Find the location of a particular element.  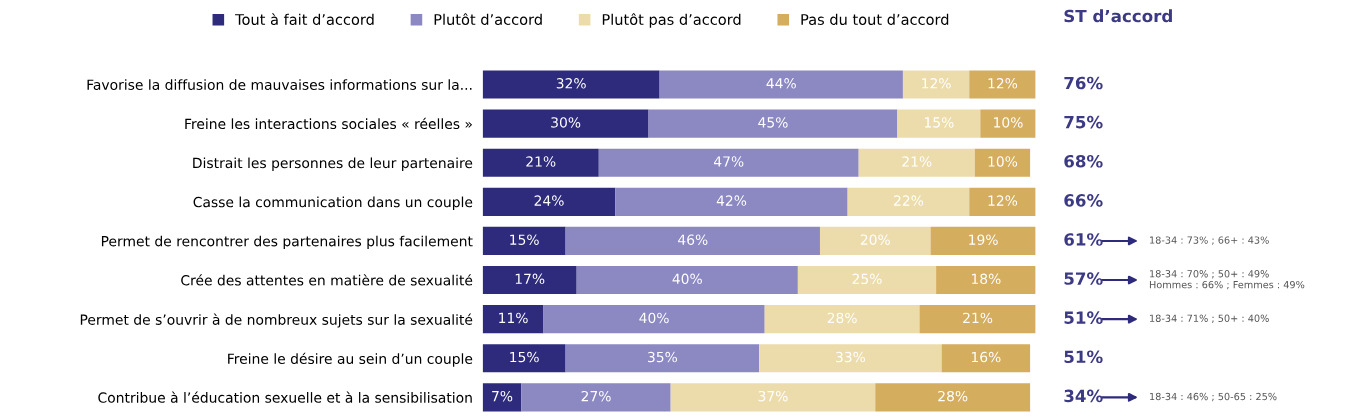

data-label: 20% is located at coordinates (875, 239).